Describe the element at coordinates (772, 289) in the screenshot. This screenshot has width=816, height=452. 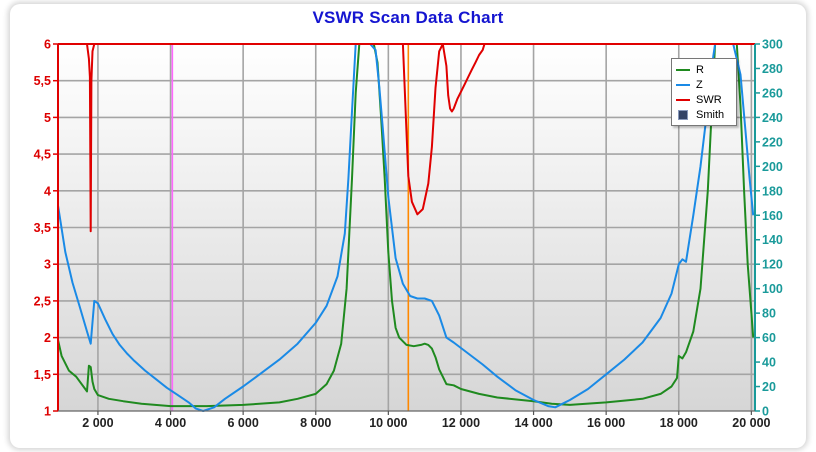
I see `right-tick-label-5: 100` at that location.